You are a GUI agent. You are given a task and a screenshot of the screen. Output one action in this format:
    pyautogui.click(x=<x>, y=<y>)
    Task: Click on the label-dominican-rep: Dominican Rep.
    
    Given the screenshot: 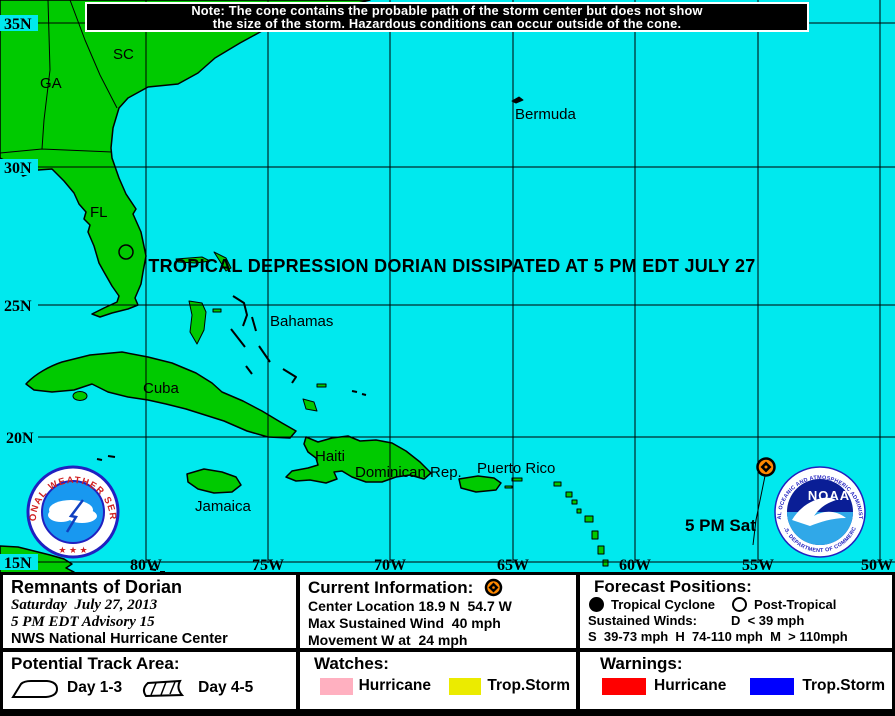 What is the action you would take?
    pyautogui.click(x=408, y=472)
    